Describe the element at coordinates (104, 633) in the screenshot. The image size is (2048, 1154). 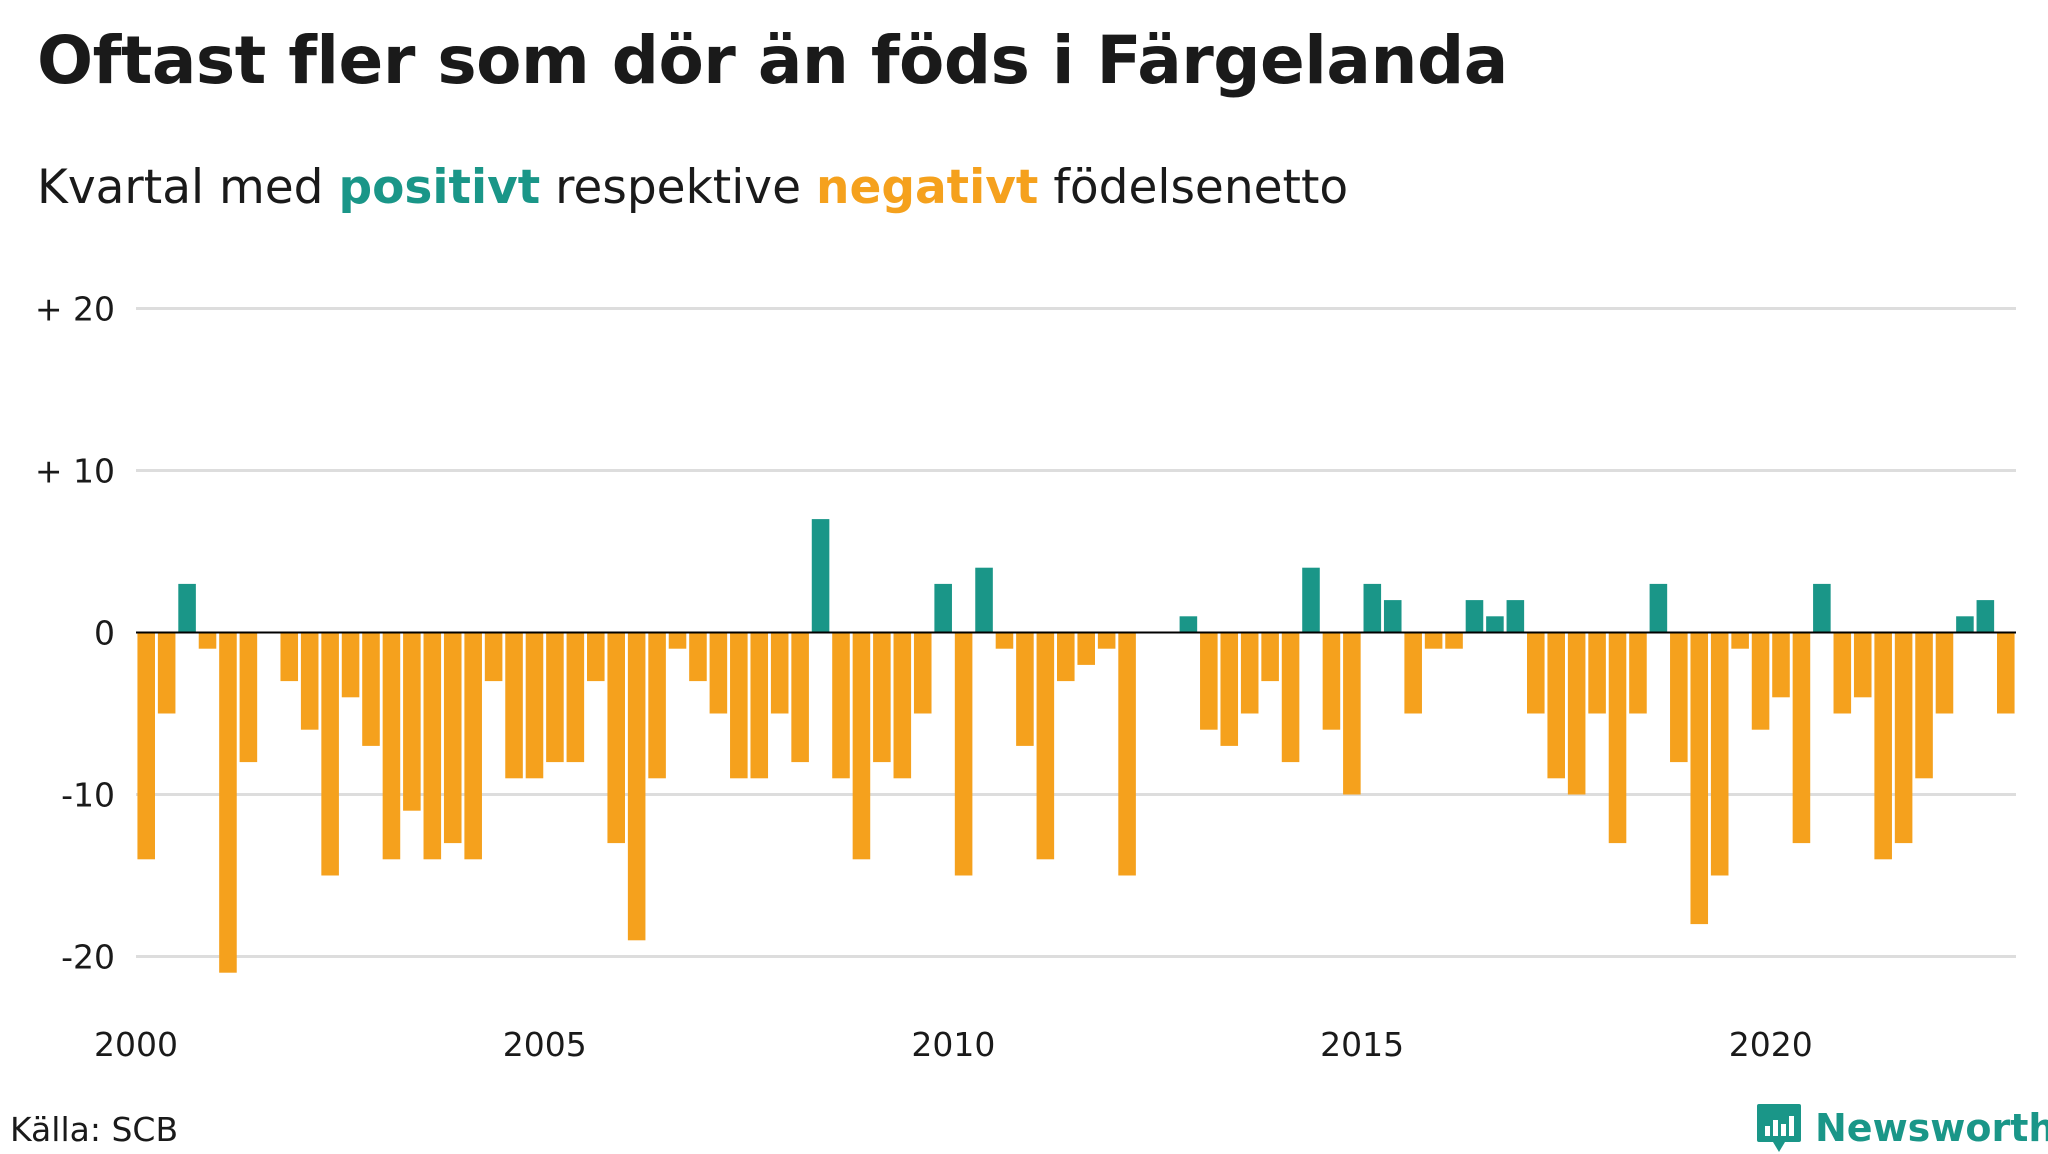
I see `y-tick-label: 0` at that location.